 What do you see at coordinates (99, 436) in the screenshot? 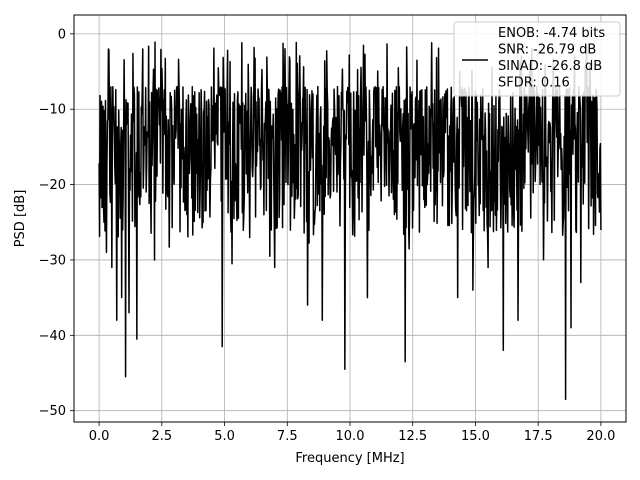
I see `x-tick-label: 0.0` at bounding box center [99, 436].